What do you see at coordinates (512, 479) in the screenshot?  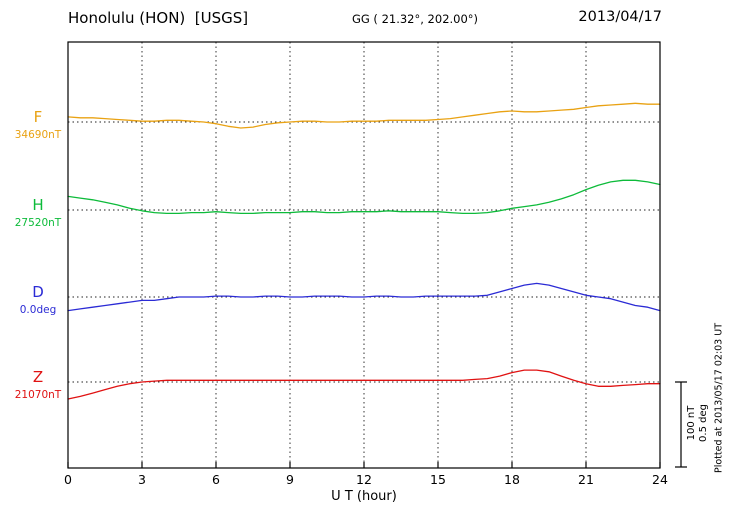 I see `x-tick-label-18: 18` at bounding box center [512, 479].